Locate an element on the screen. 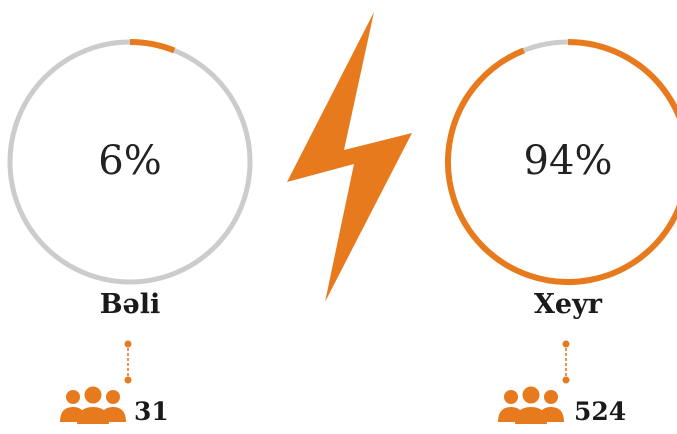 This screenshot has height=434, width=677. donut-arc-yes is located at coordinates (152, 46).